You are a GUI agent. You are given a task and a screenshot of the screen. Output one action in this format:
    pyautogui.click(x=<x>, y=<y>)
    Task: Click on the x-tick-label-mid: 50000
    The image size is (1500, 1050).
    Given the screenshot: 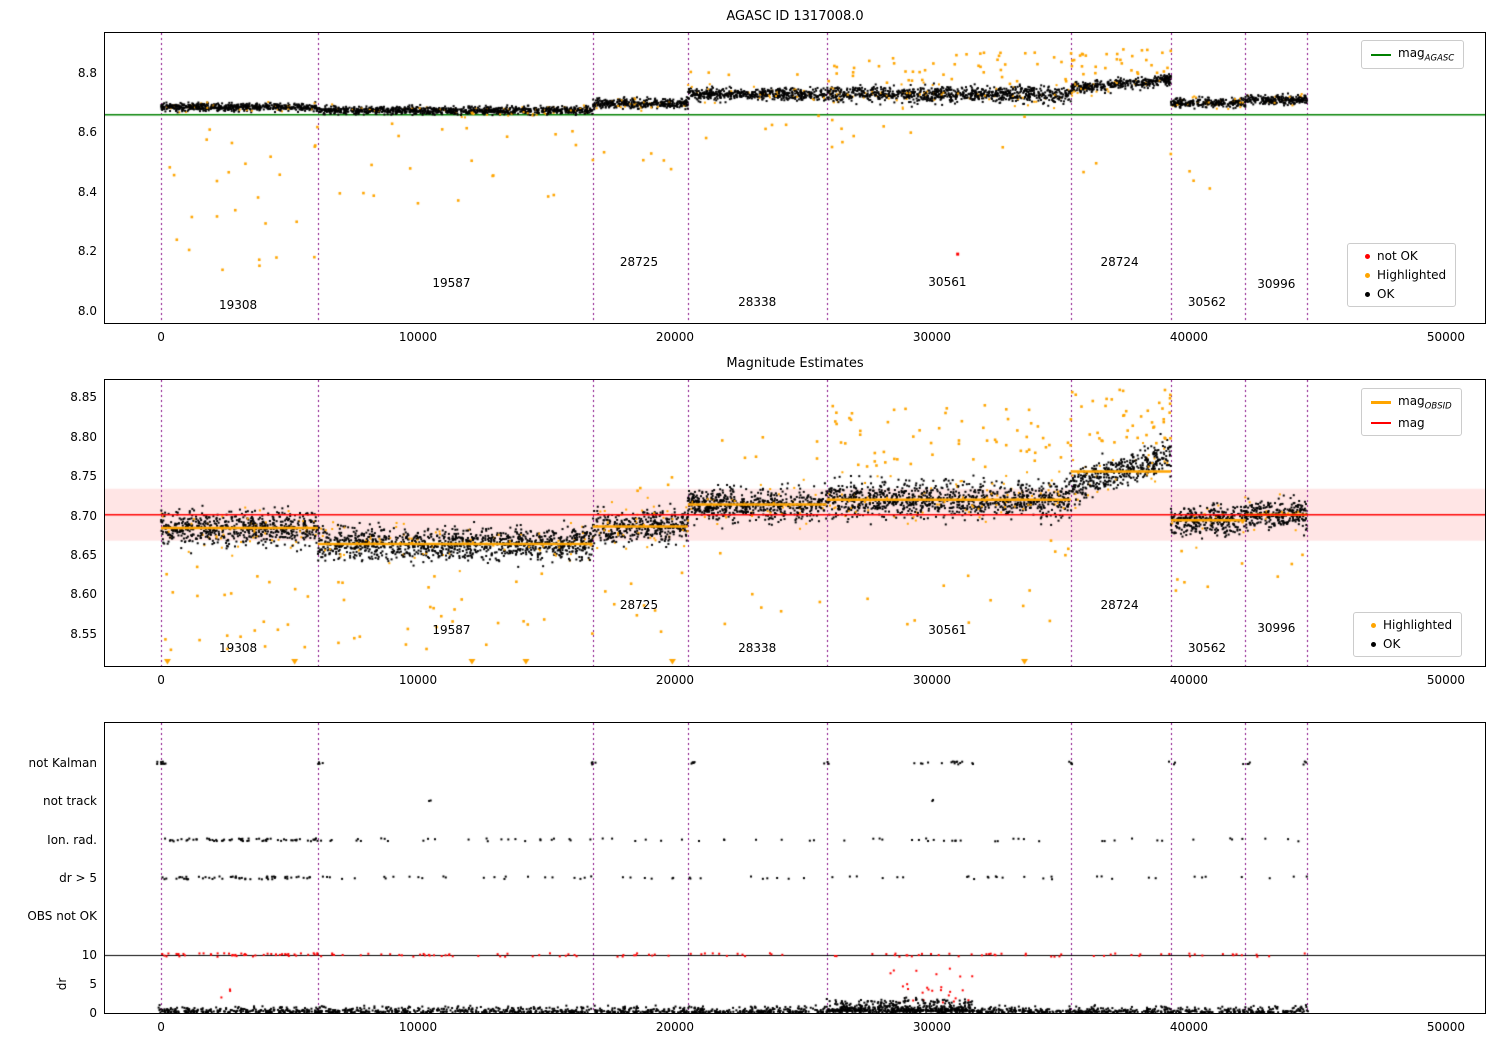 What is the action you would take?
    pyautogui.click(x=1446, y=680)
    